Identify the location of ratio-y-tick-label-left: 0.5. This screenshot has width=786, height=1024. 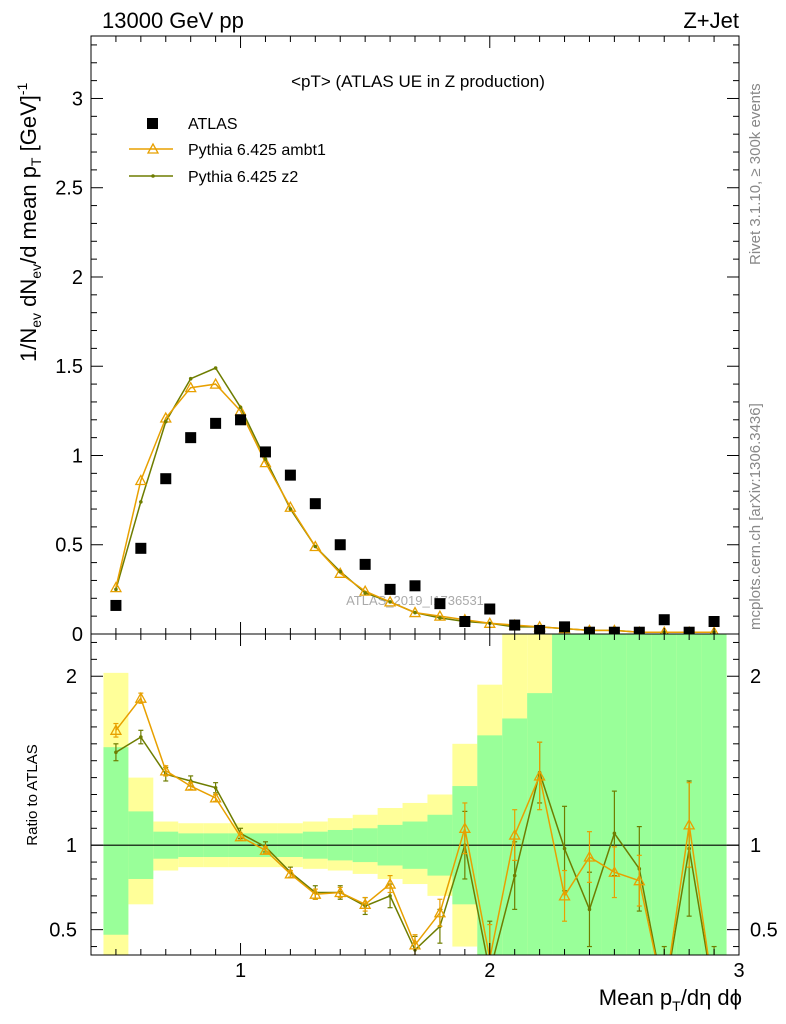
(63, 931).